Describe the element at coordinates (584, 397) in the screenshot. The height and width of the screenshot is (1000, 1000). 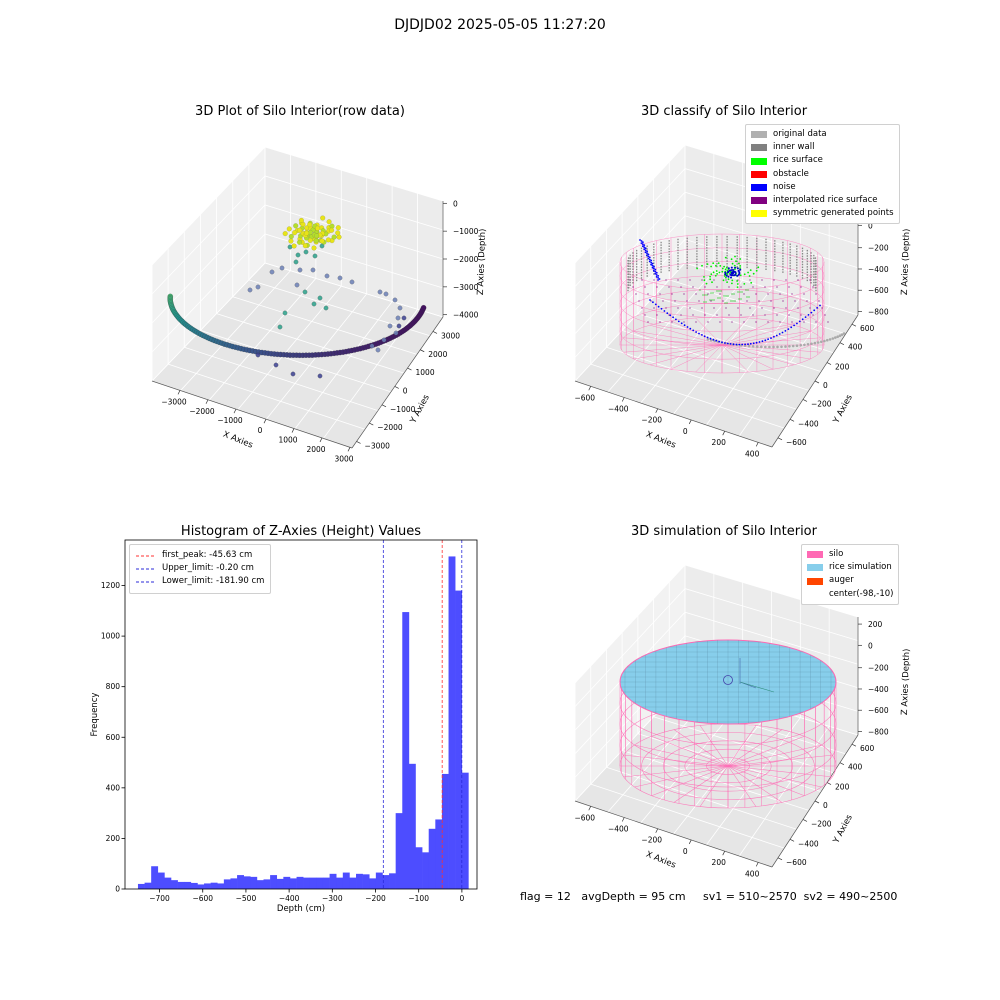
I see `x-tick-label: −600` at that location.